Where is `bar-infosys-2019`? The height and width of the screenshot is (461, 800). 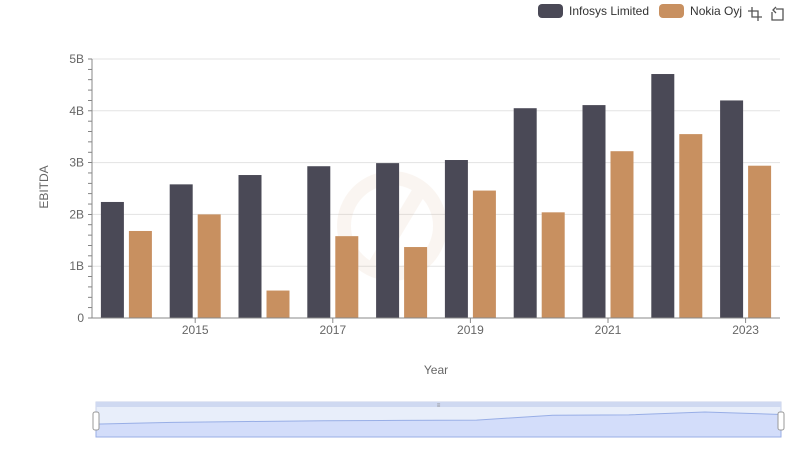
bar-infosys-2019 is located at coordinates (456, 239).